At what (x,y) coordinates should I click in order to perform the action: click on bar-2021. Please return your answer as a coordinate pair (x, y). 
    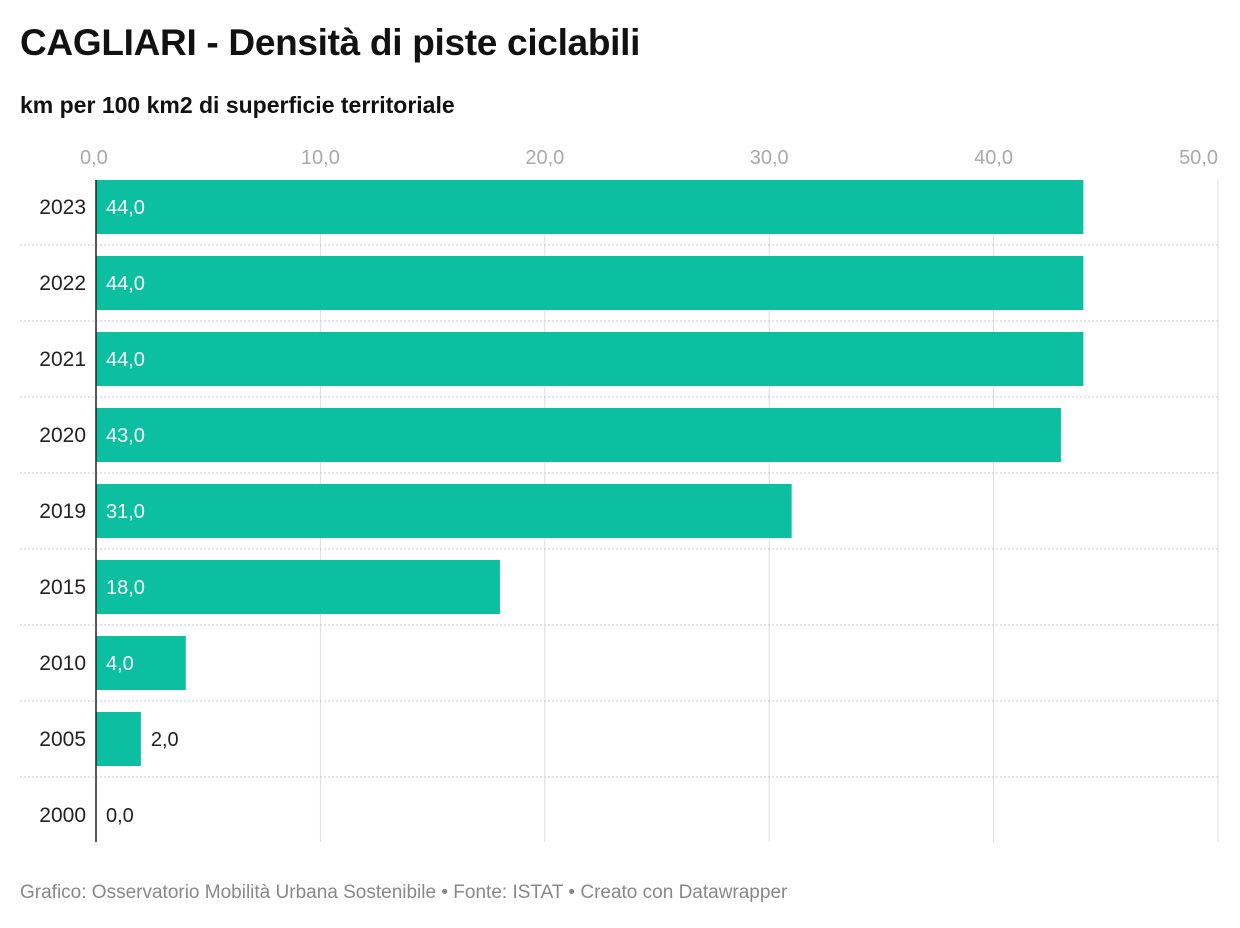
    Looking at the image, I should click on (590, 359).